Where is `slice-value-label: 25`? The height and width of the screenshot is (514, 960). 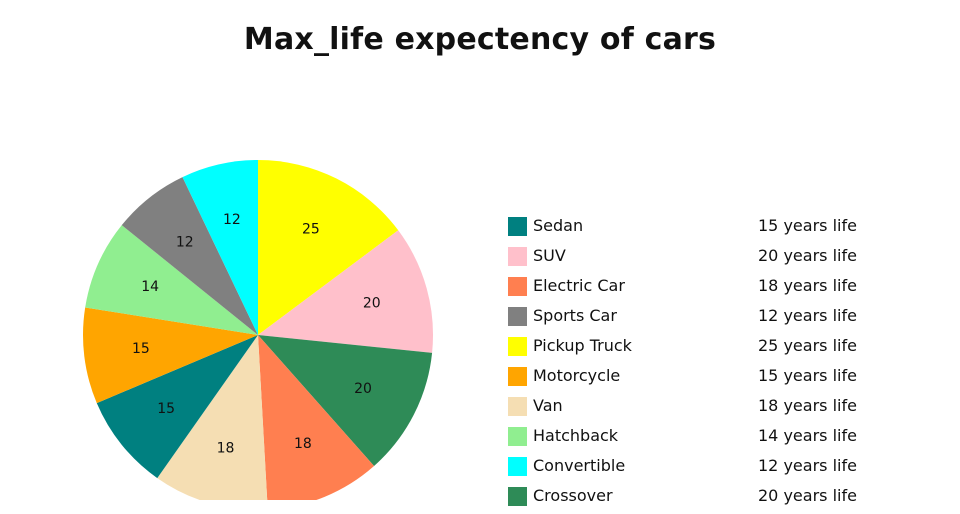 slice-value-label: 25 is located at coordinates (311, 230).